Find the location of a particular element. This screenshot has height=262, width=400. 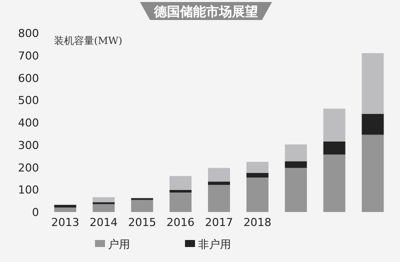

y-tick-label: 800 is located at coordinates (28, 33).